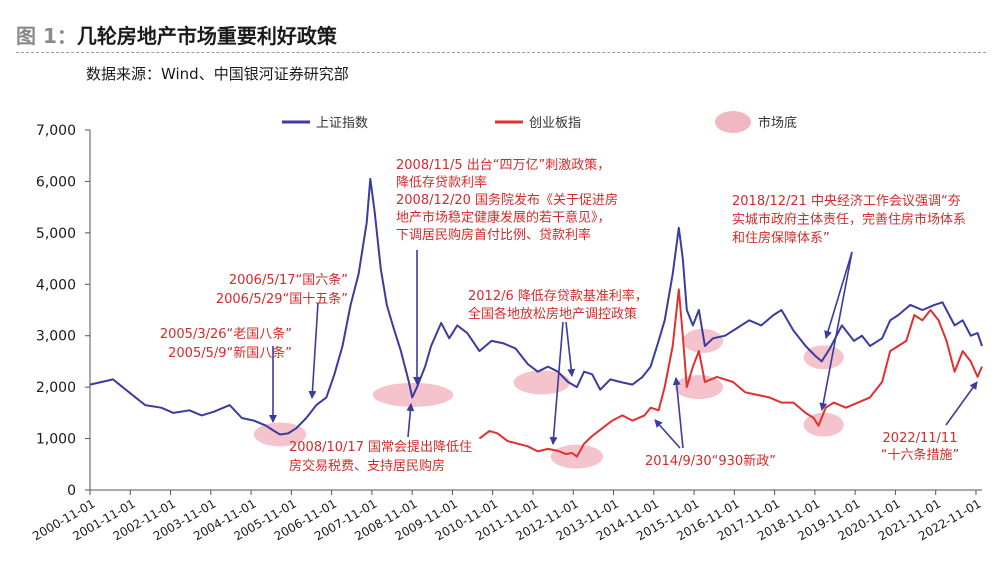  What do you see at coordinates (570, 349) in the screenshot?
I see `arrow-2012b` at bounding box center [570, 349].